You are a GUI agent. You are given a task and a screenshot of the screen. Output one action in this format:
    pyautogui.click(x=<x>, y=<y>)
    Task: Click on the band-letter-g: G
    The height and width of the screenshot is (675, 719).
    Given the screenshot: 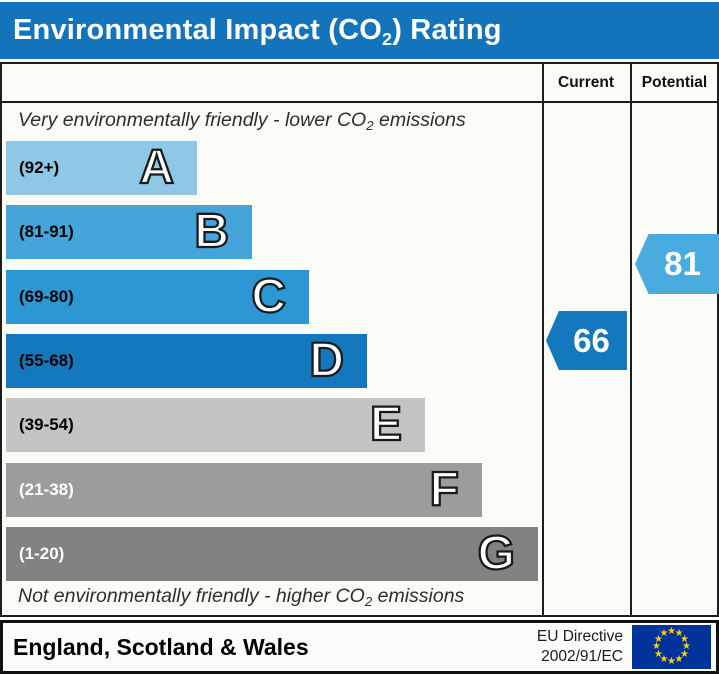 What is the action you would take?
    pyautogui.click(x=496, y=553)
    